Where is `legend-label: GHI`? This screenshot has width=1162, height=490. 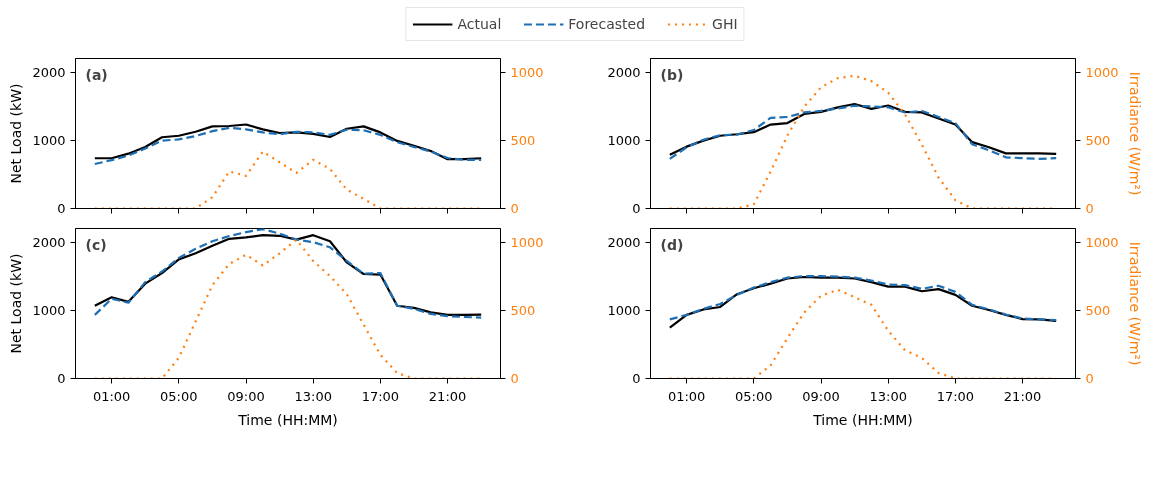
legend-label: GHI is located at coordinates (725, 24).